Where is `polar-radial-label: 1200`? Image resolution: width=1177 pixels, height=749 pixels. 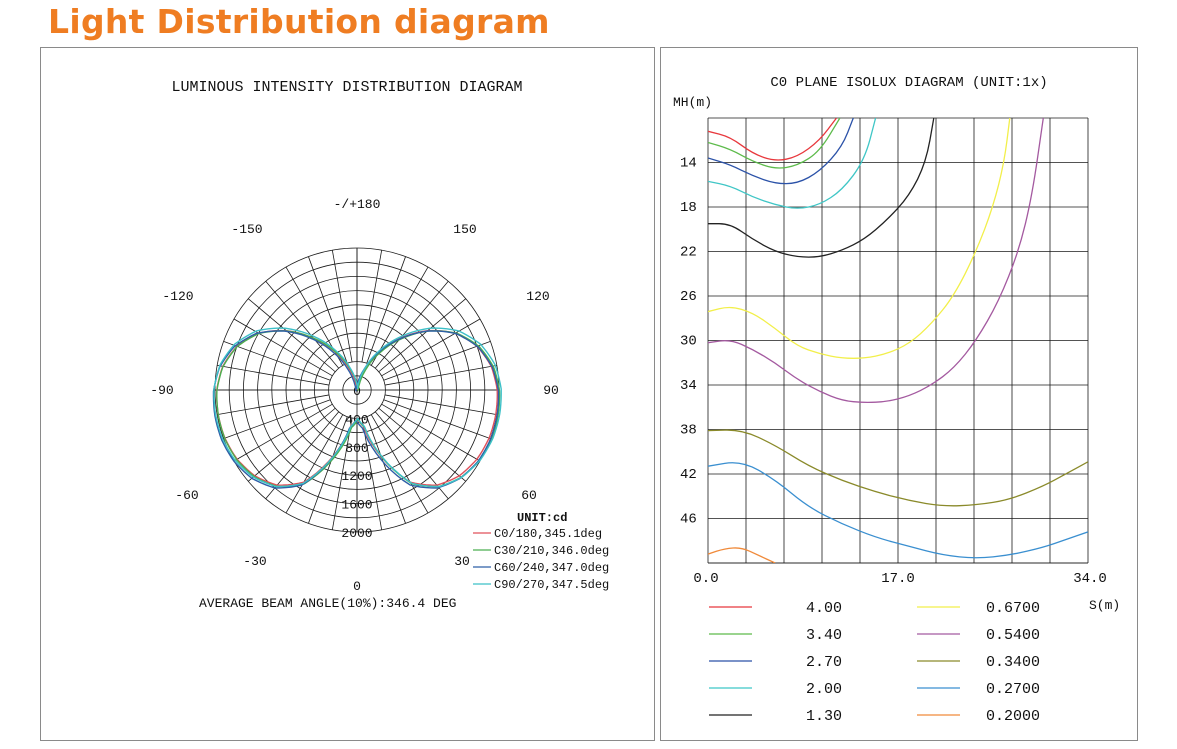 polar-radial-label: 1200 is located at coordinates (356, 476).